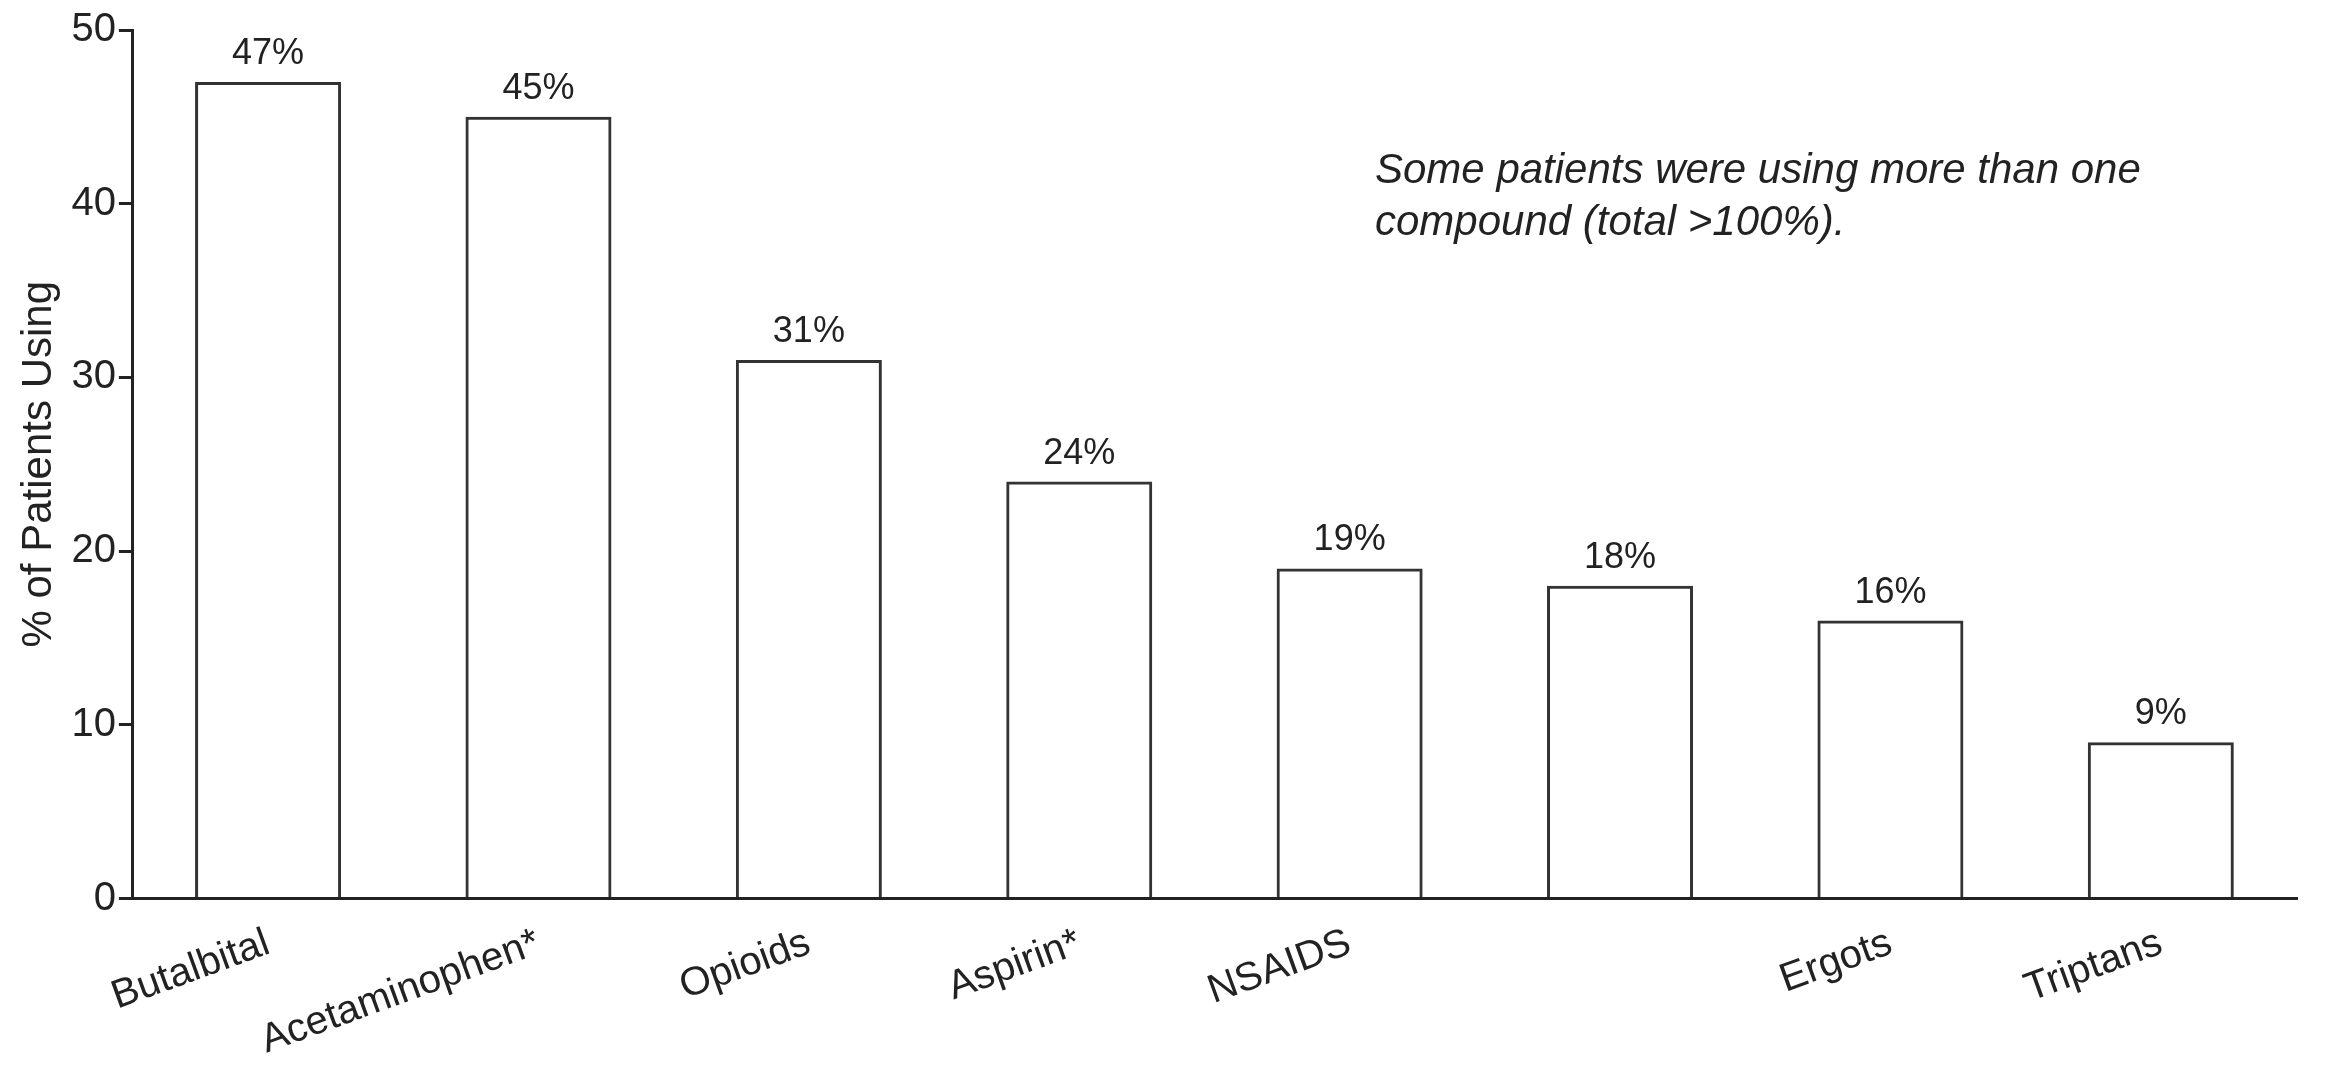 This screenshot has width=2336, height=1078. Describe the element at coordinates (1890, 590) in the screenshot. I see `data-label: 16%` at that location.